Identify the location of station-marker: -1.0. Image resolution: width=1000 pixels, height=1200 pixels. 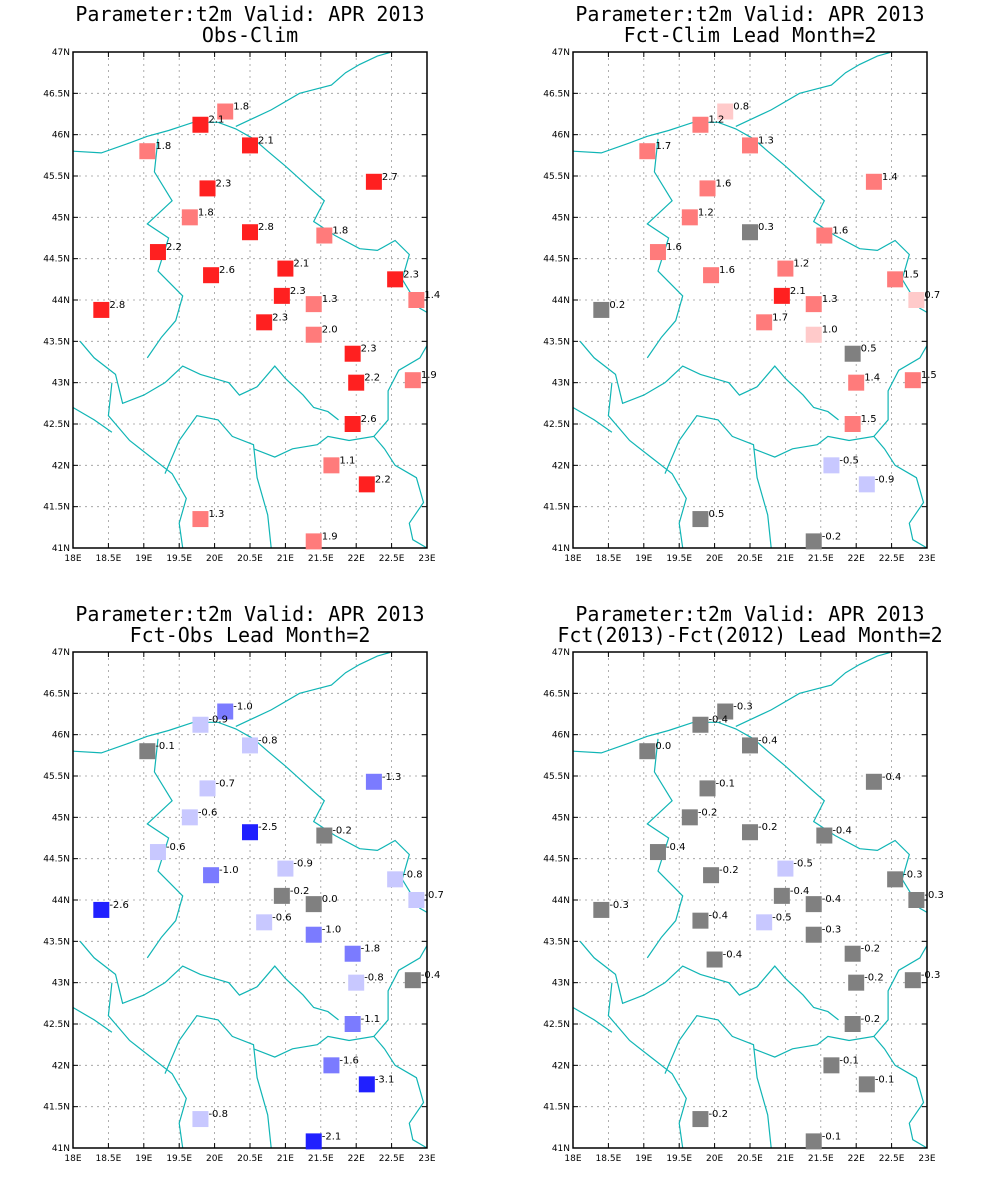
(235, 711).